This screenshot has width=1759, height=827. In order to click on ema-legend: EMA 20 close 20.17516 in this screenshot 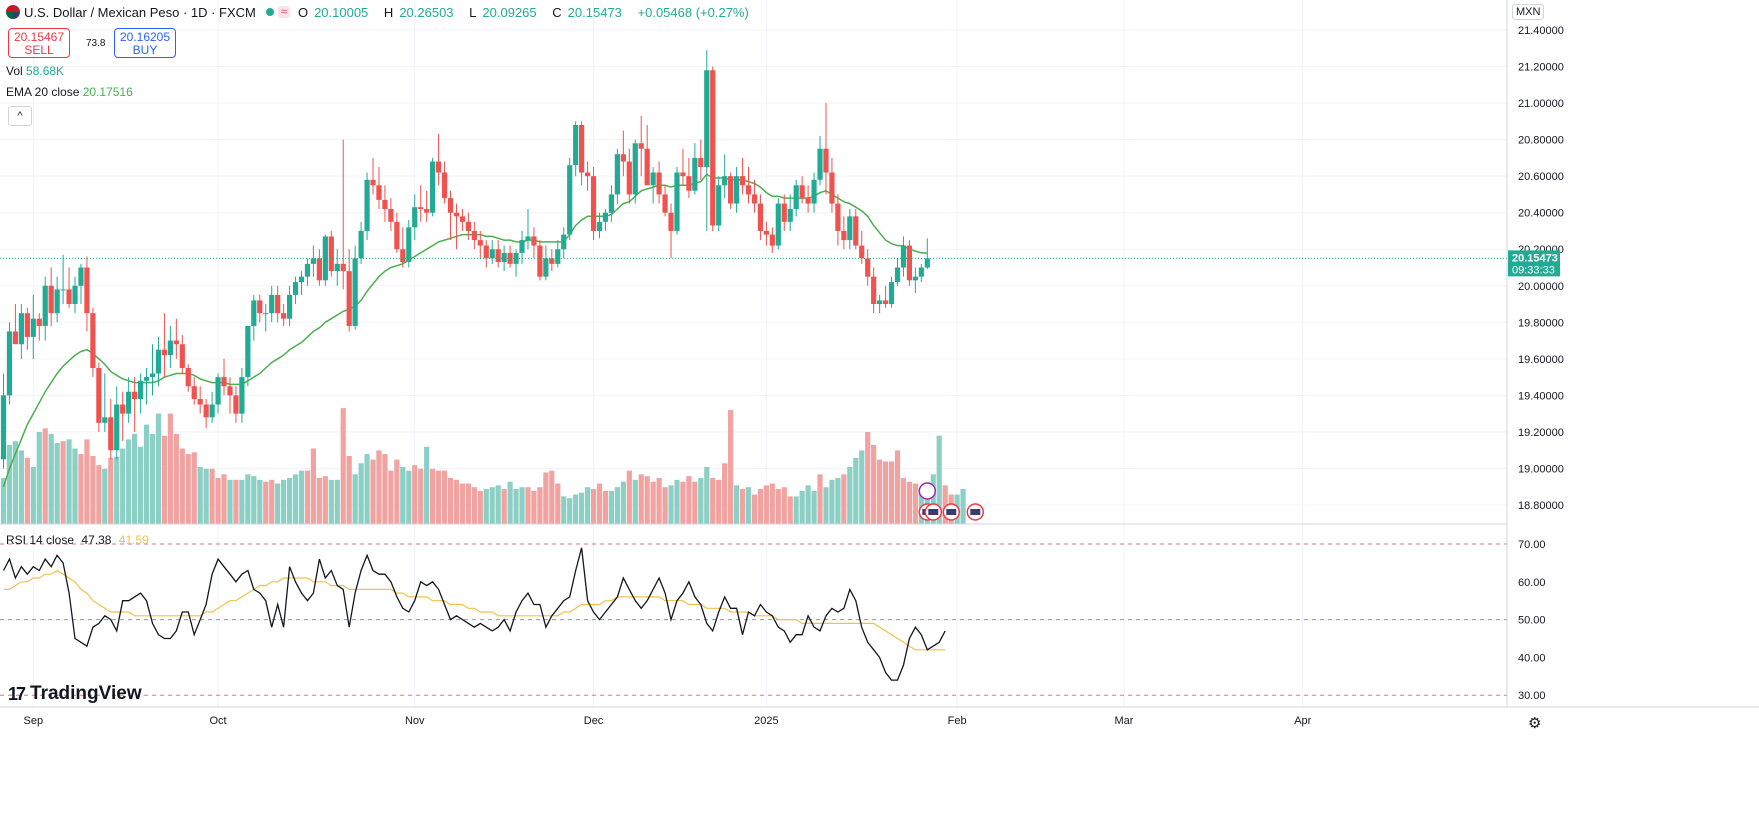, I will do `click(69, 92)`.